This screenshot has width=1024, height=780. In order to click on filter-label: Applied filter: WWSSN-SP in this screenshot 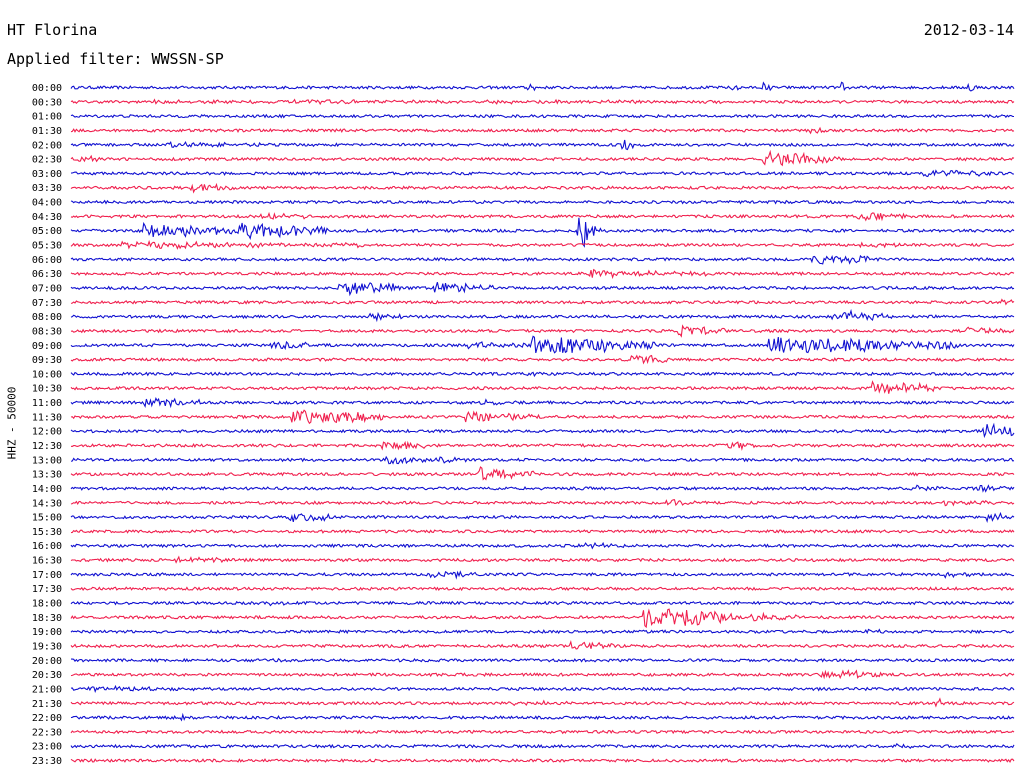, I will do `click(115, 59)`.